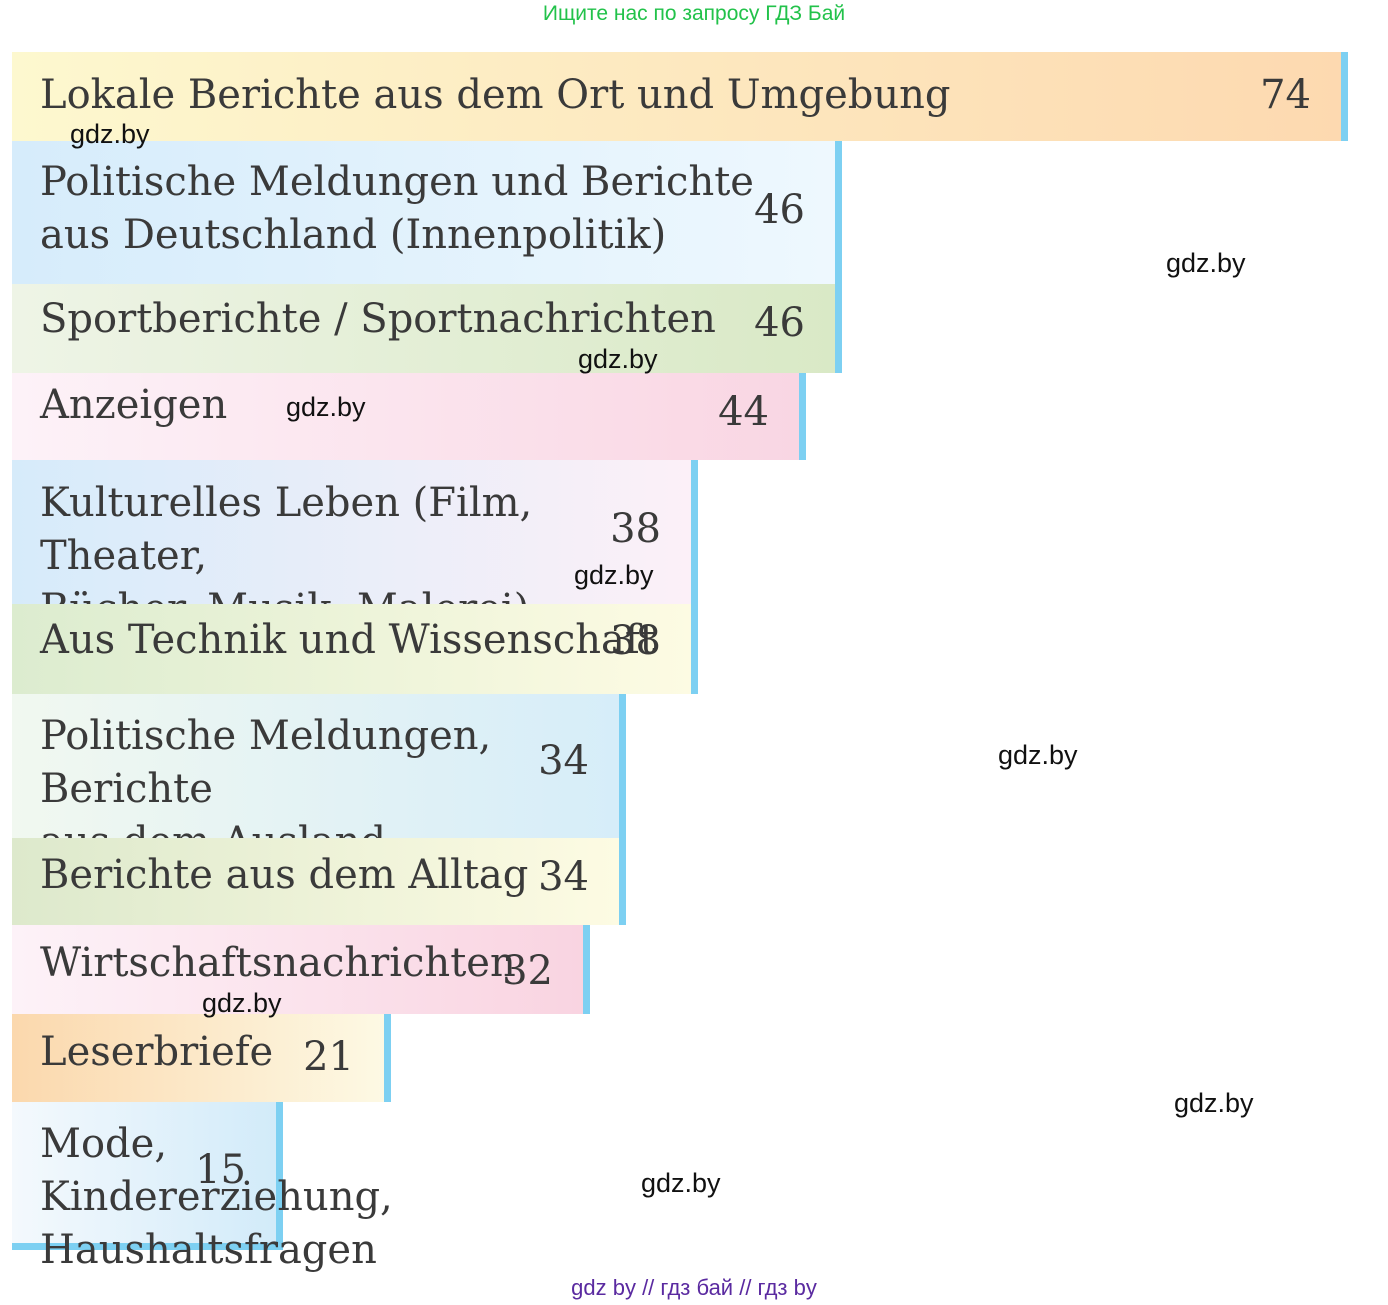 This screenshot has width=1388, height=1305. I want to click on bar-value-label: 15, so click(220, 1170).